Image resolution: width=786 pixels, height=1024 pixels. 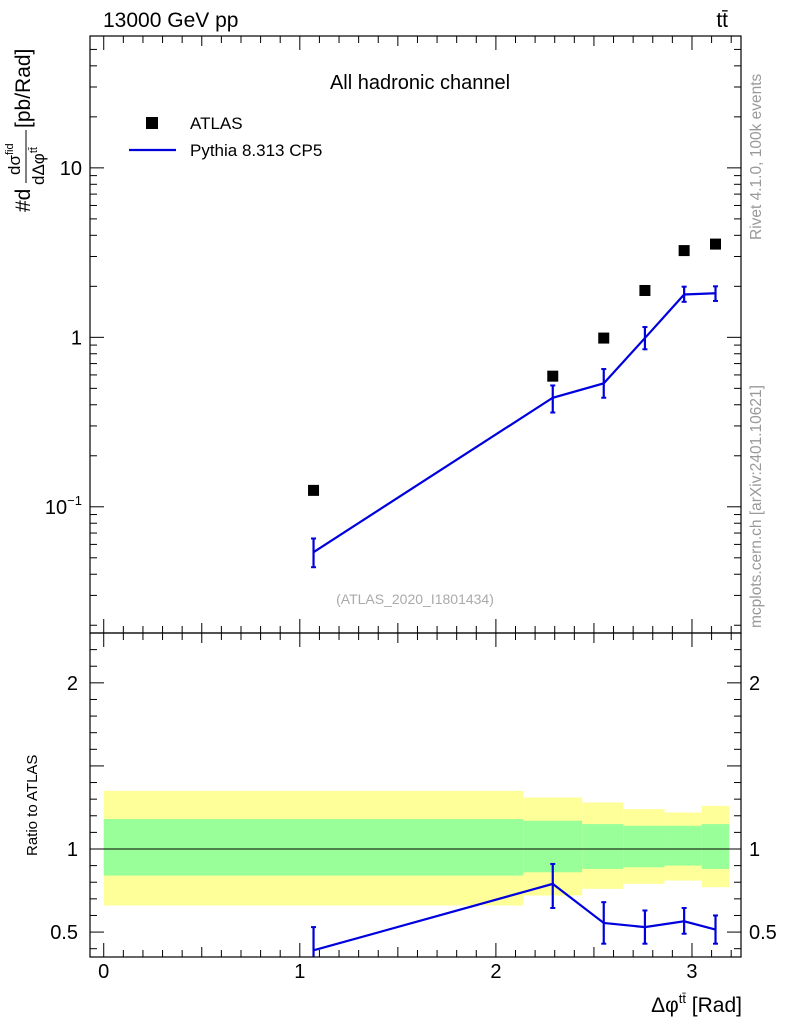 What do you see at coordinates (23, 200) in the screenshot?
I see `svg-text: #d` at bounding box center [23, 200].